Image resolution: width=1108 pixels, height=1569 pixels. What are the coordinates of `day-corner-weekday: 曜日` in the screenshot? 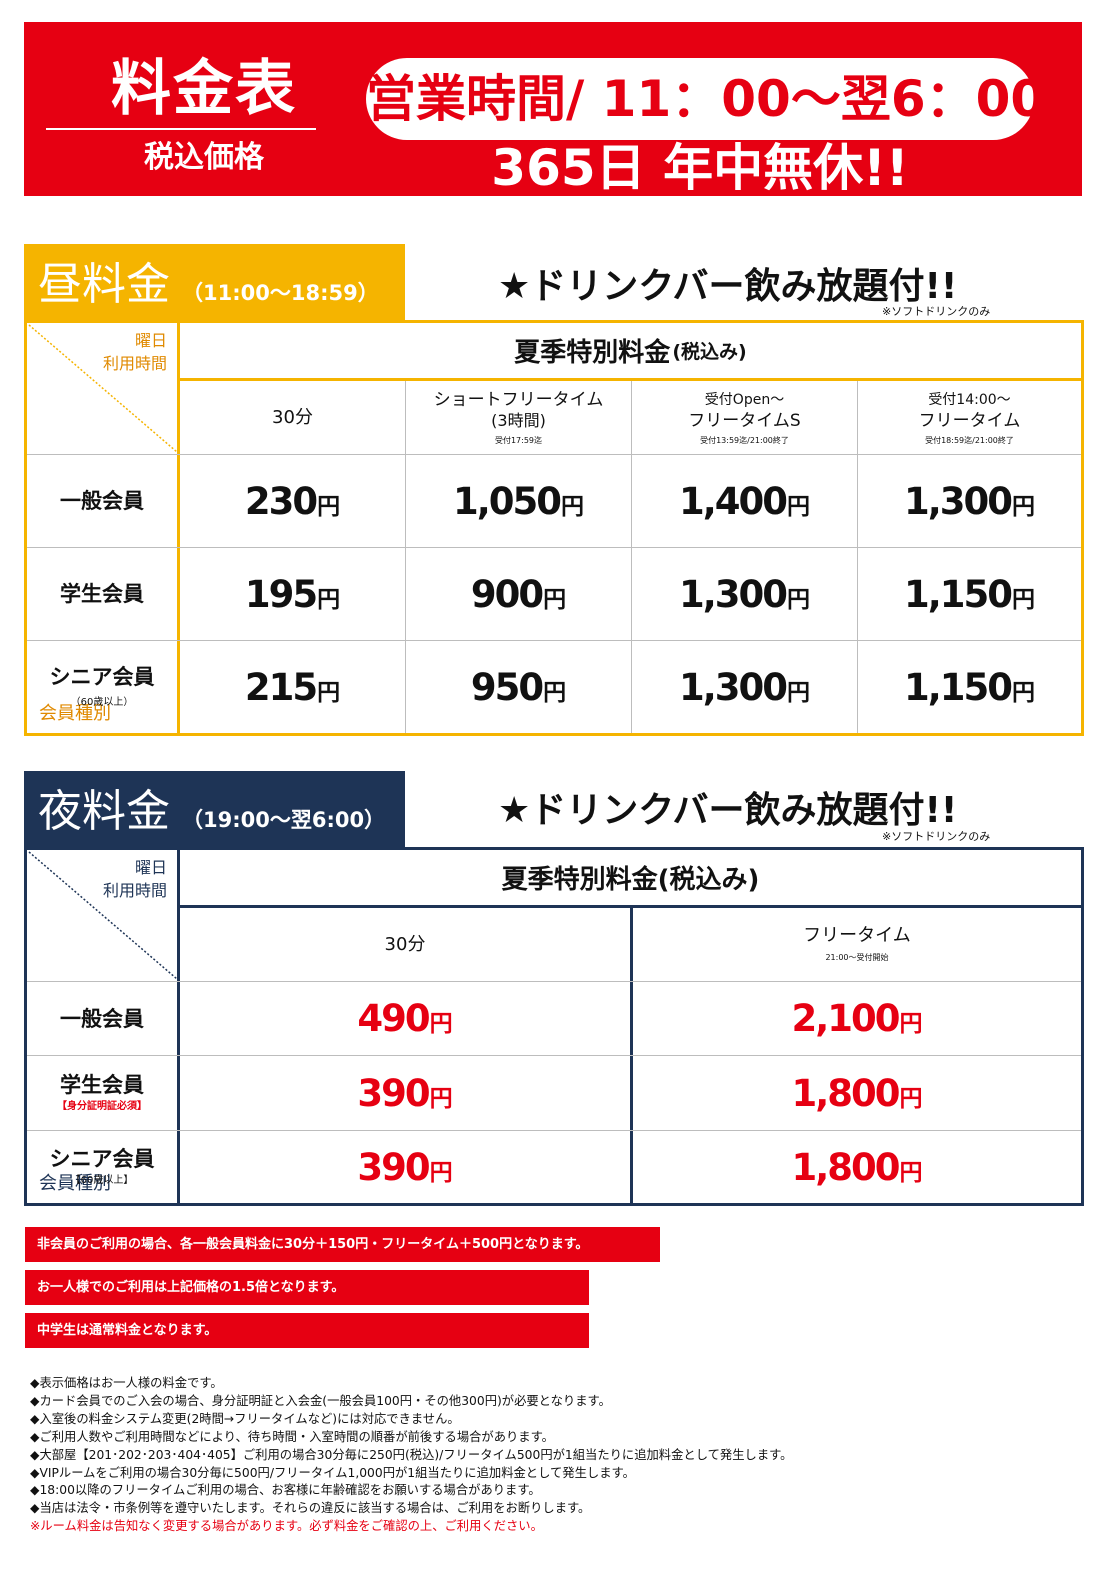 It's located at (150, 340).